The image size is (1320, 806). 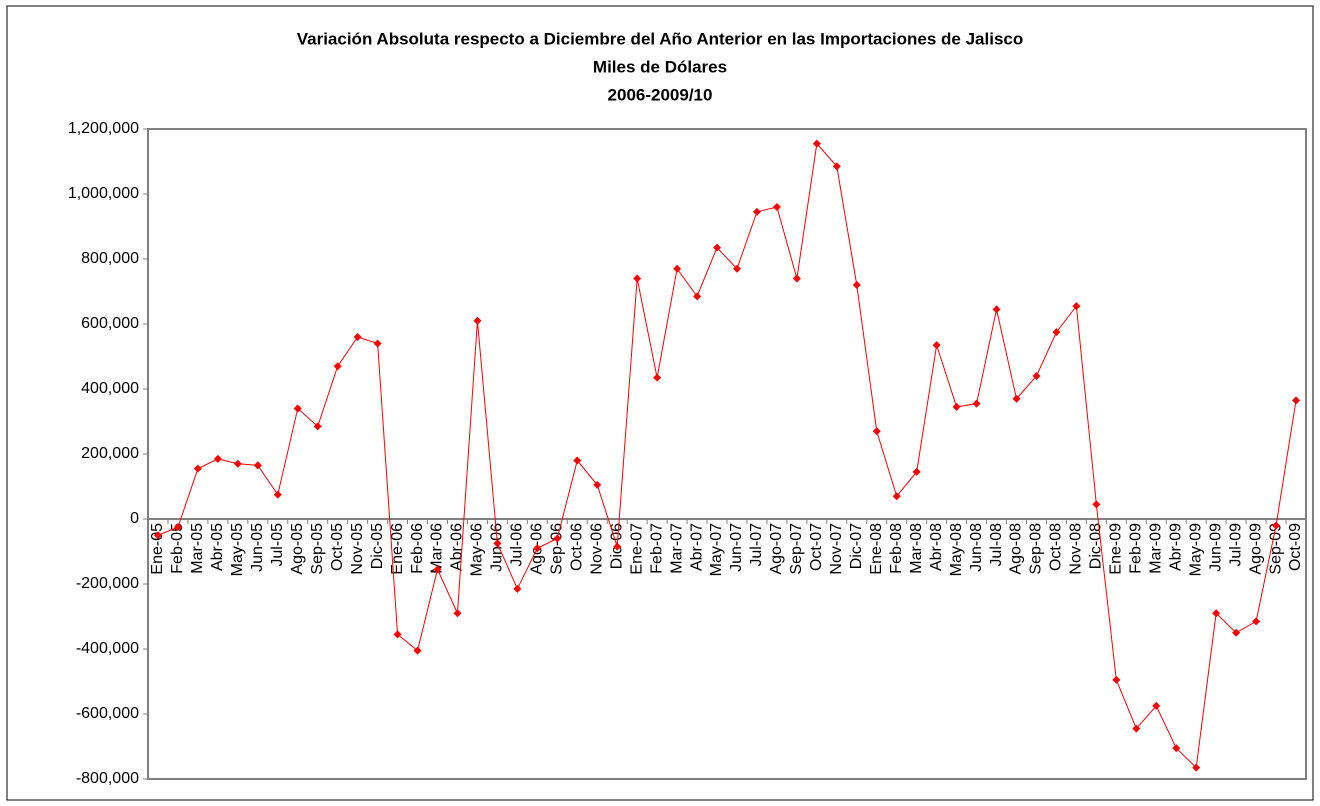 I want to click on x-tick-label: Feb-07, so click(x=656, y=548).